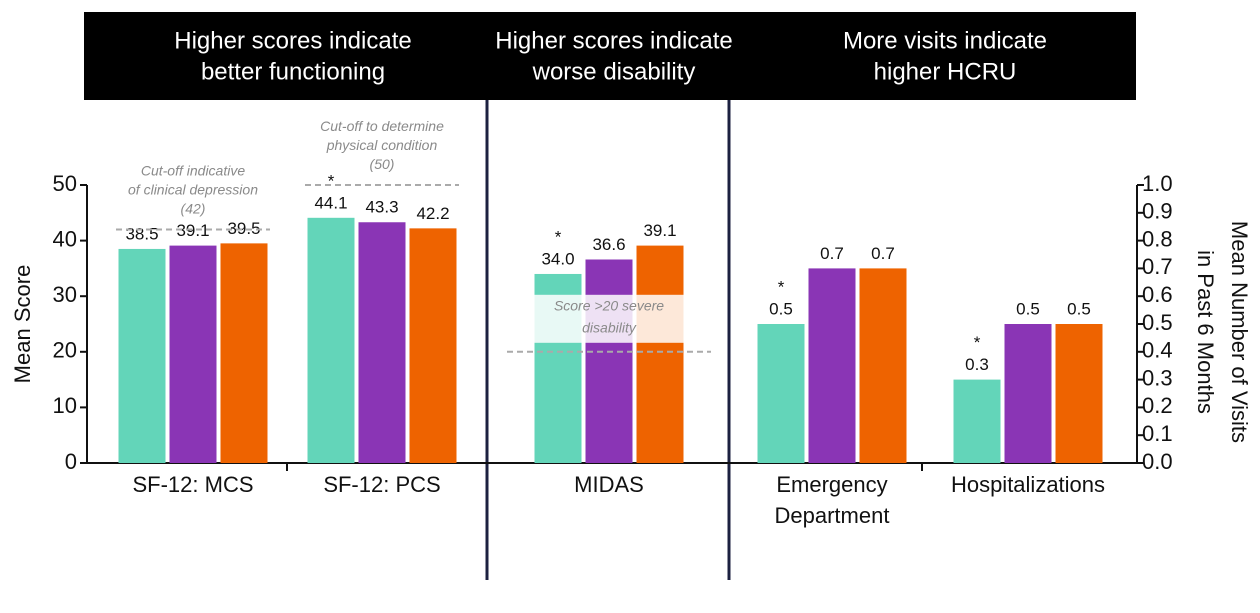  What do you see at coordinates (1157, 238) in the screenshot?
I see `y2-tick-label: 0.8` at bounding box center [1157, 238].